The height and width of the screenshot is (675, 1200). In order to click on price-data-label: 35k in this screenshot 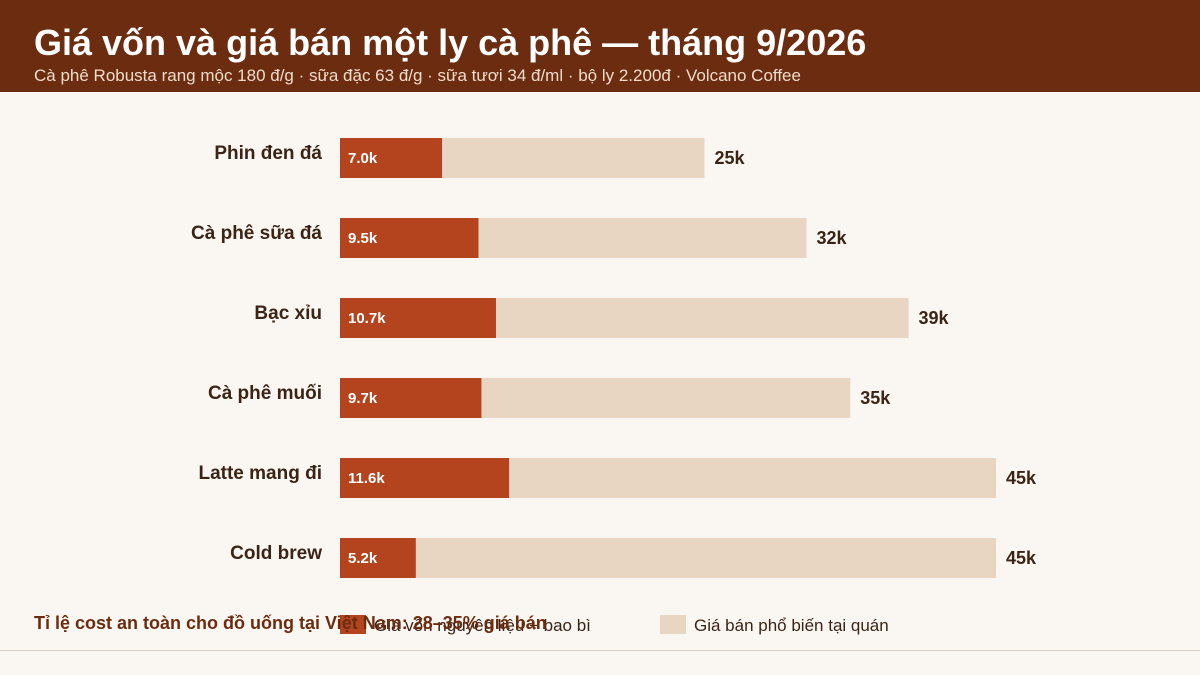, I will do `click(875, 398)`.